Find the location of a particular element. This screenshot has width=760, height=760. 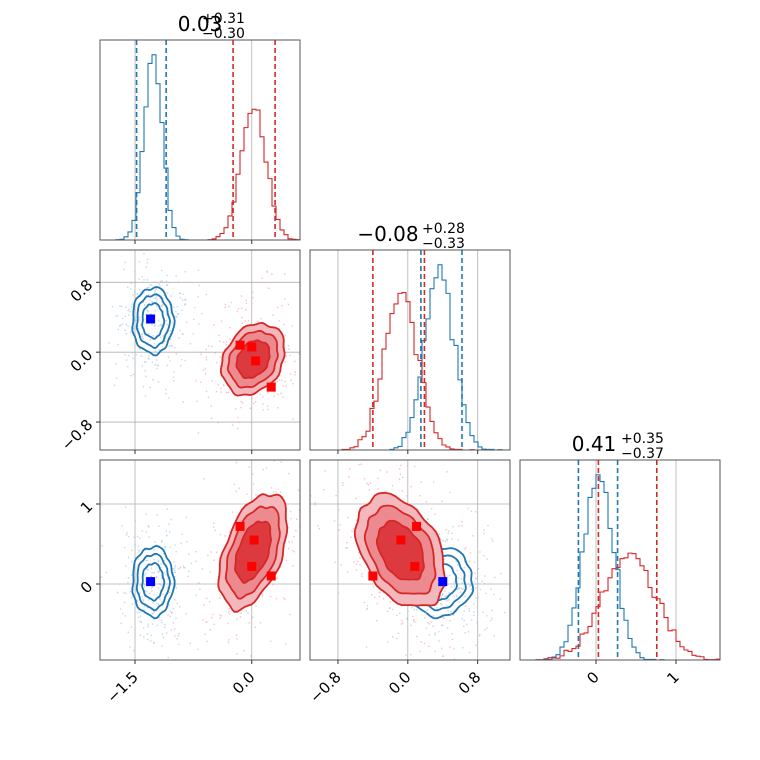

title-p1-minus: −0.33 is located at coordinates (443, 244).